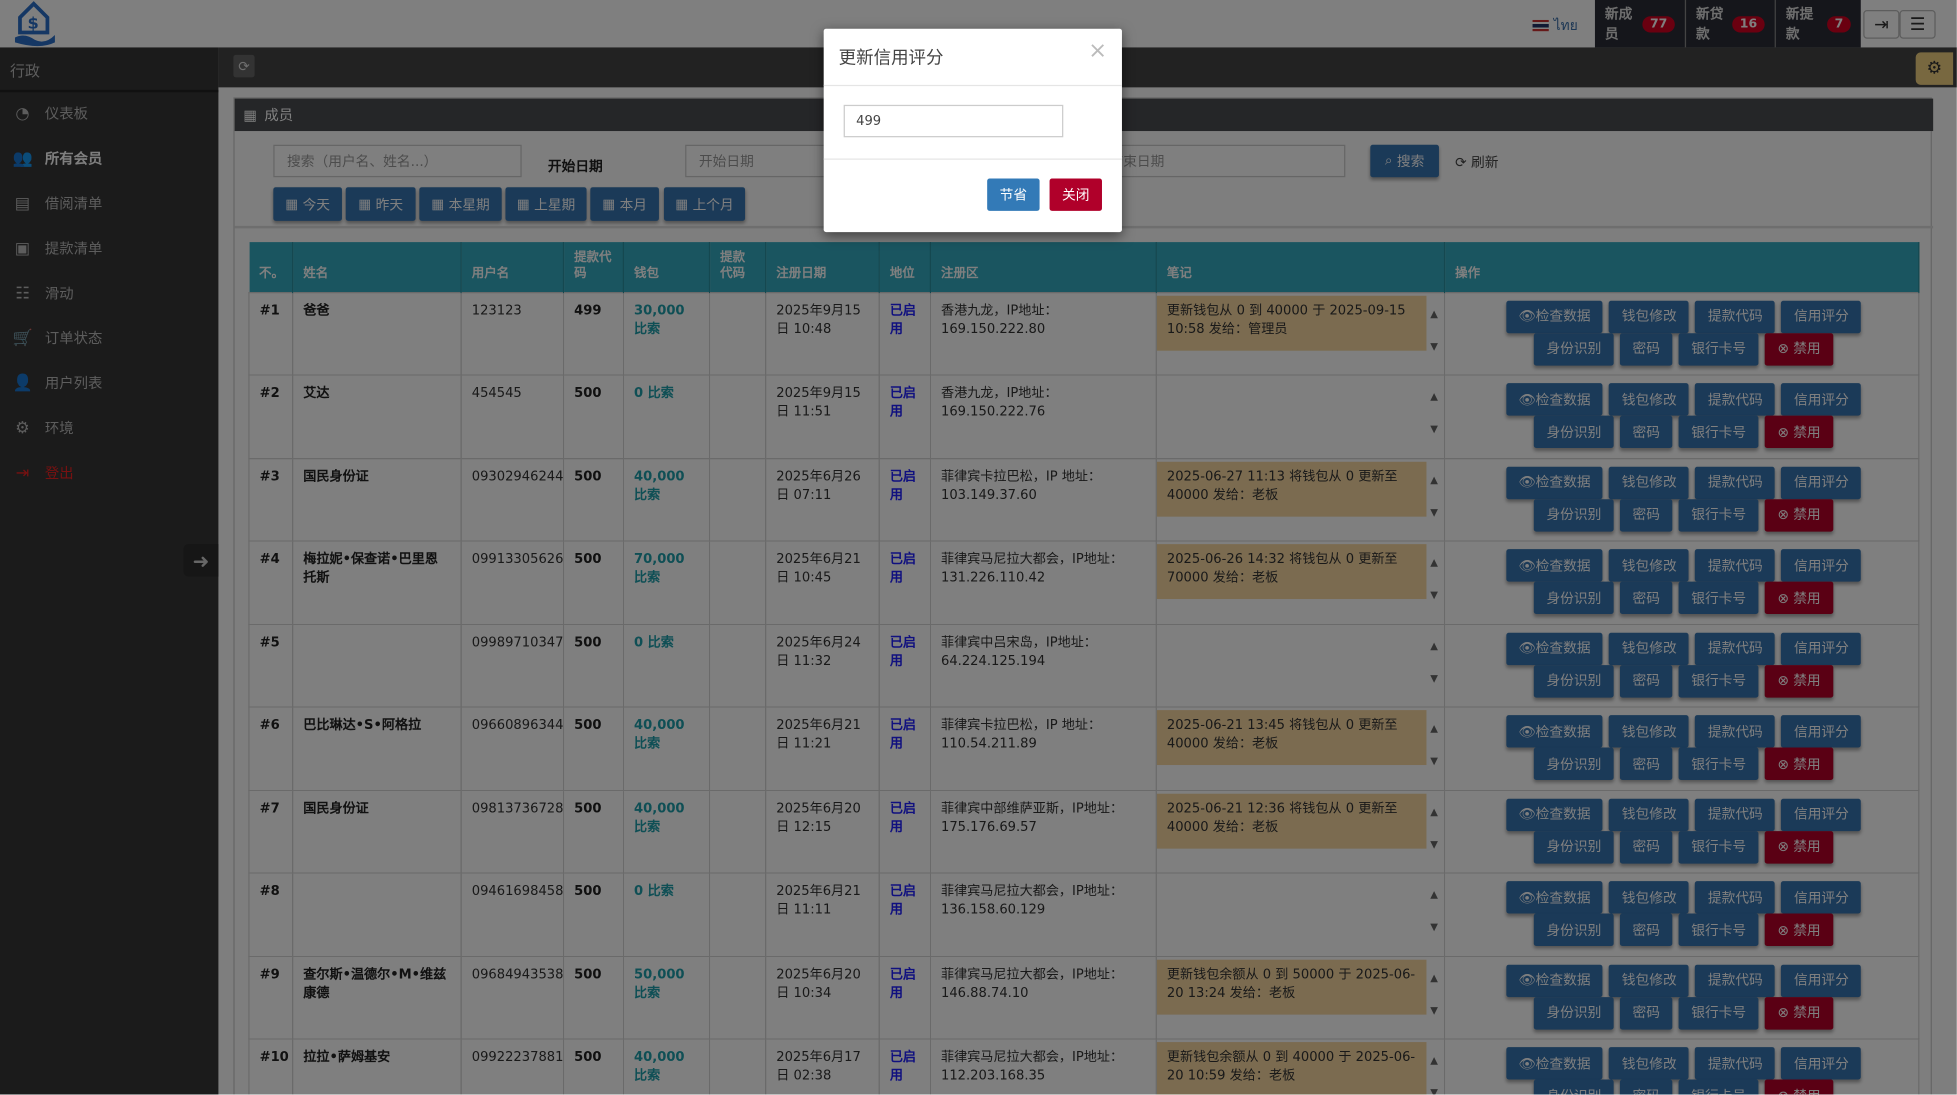  Describe the element at coordinates (1098, 50) in the screenshot. I see `close-icon: ×` at that location.